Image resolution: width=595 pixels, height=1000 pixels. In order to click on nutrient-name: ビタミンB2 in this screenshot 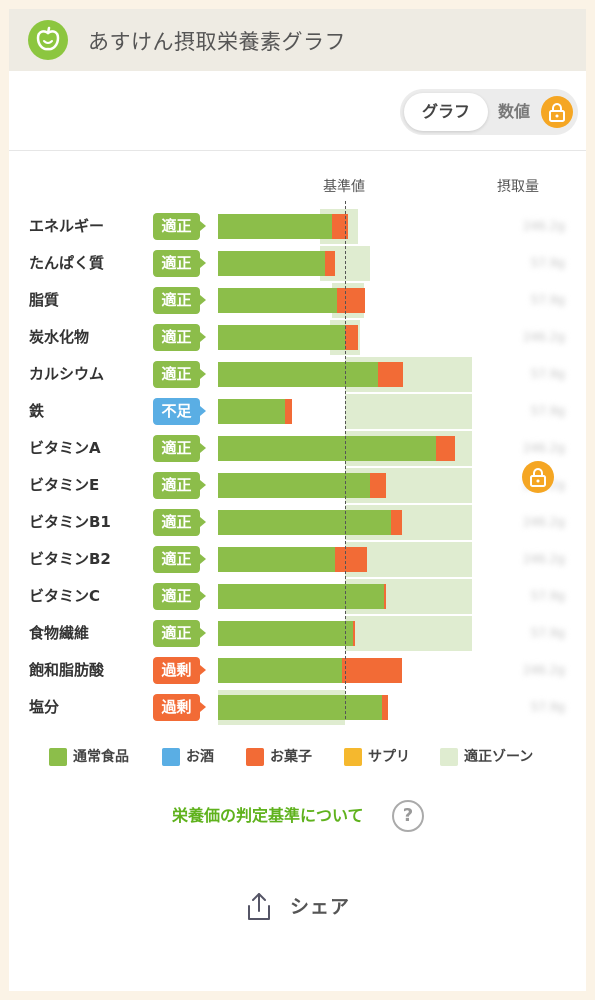, I will do `click(70, 559)`.